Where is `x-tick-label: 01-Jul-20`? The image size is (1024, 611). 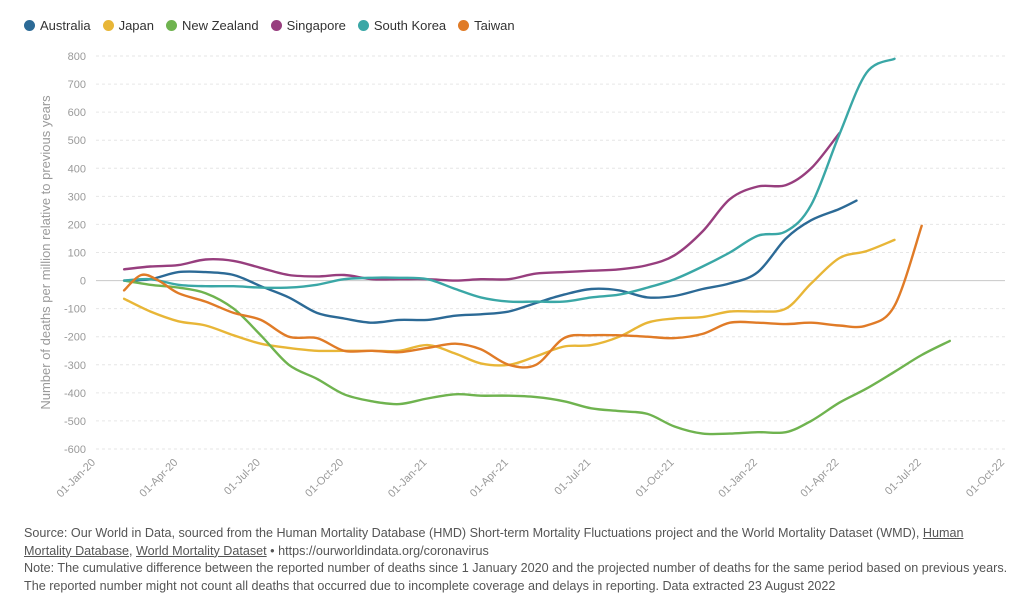 x-tick-label: 01-Jul-20 is located at coordinates (242, 477).